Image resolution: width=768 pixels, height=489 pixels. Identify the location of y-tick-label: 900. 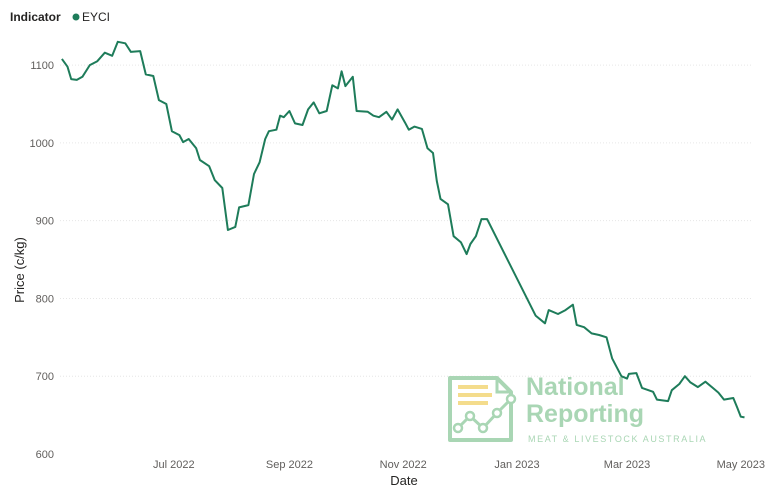
(45, 222).